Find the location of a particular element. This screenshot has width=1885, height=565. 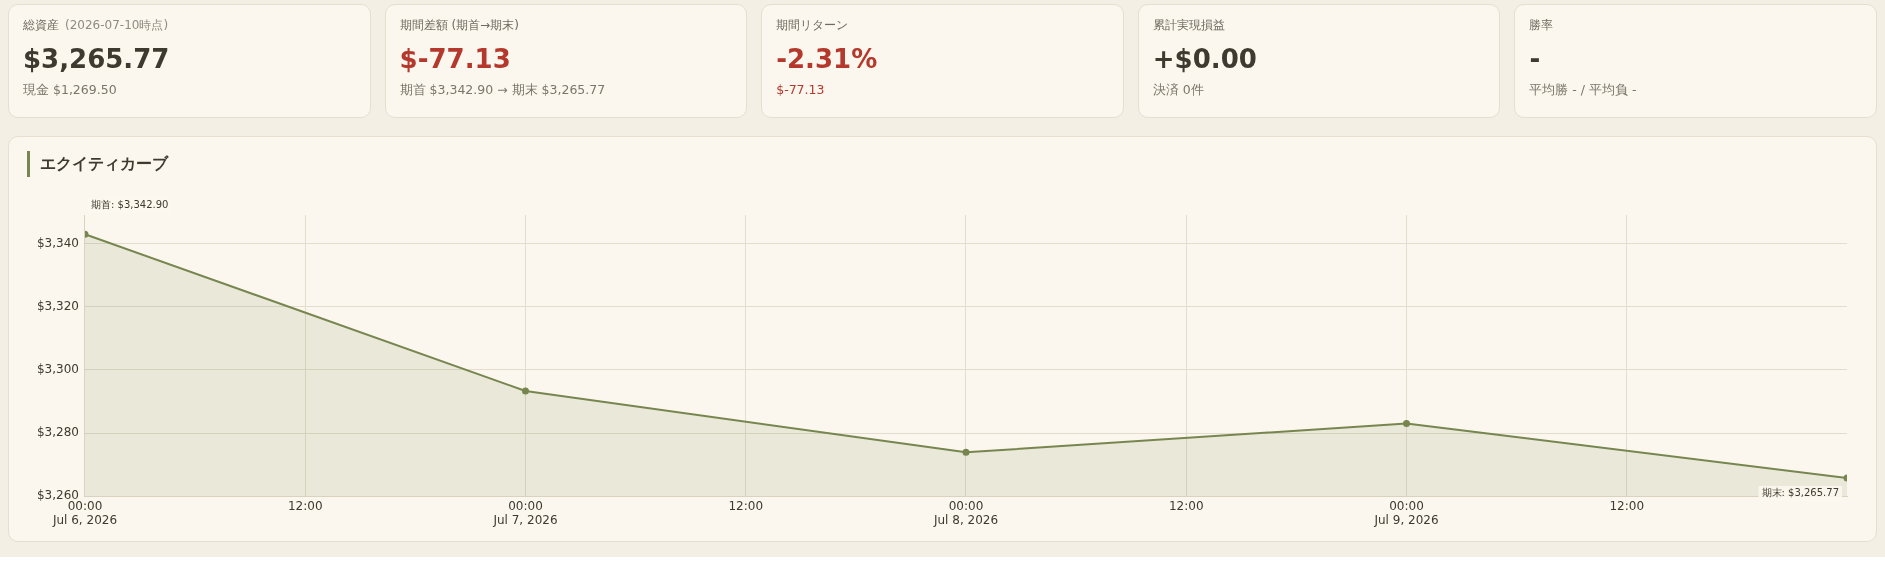

y-tick-label: $3,340 is located at coordinates (57, 242).